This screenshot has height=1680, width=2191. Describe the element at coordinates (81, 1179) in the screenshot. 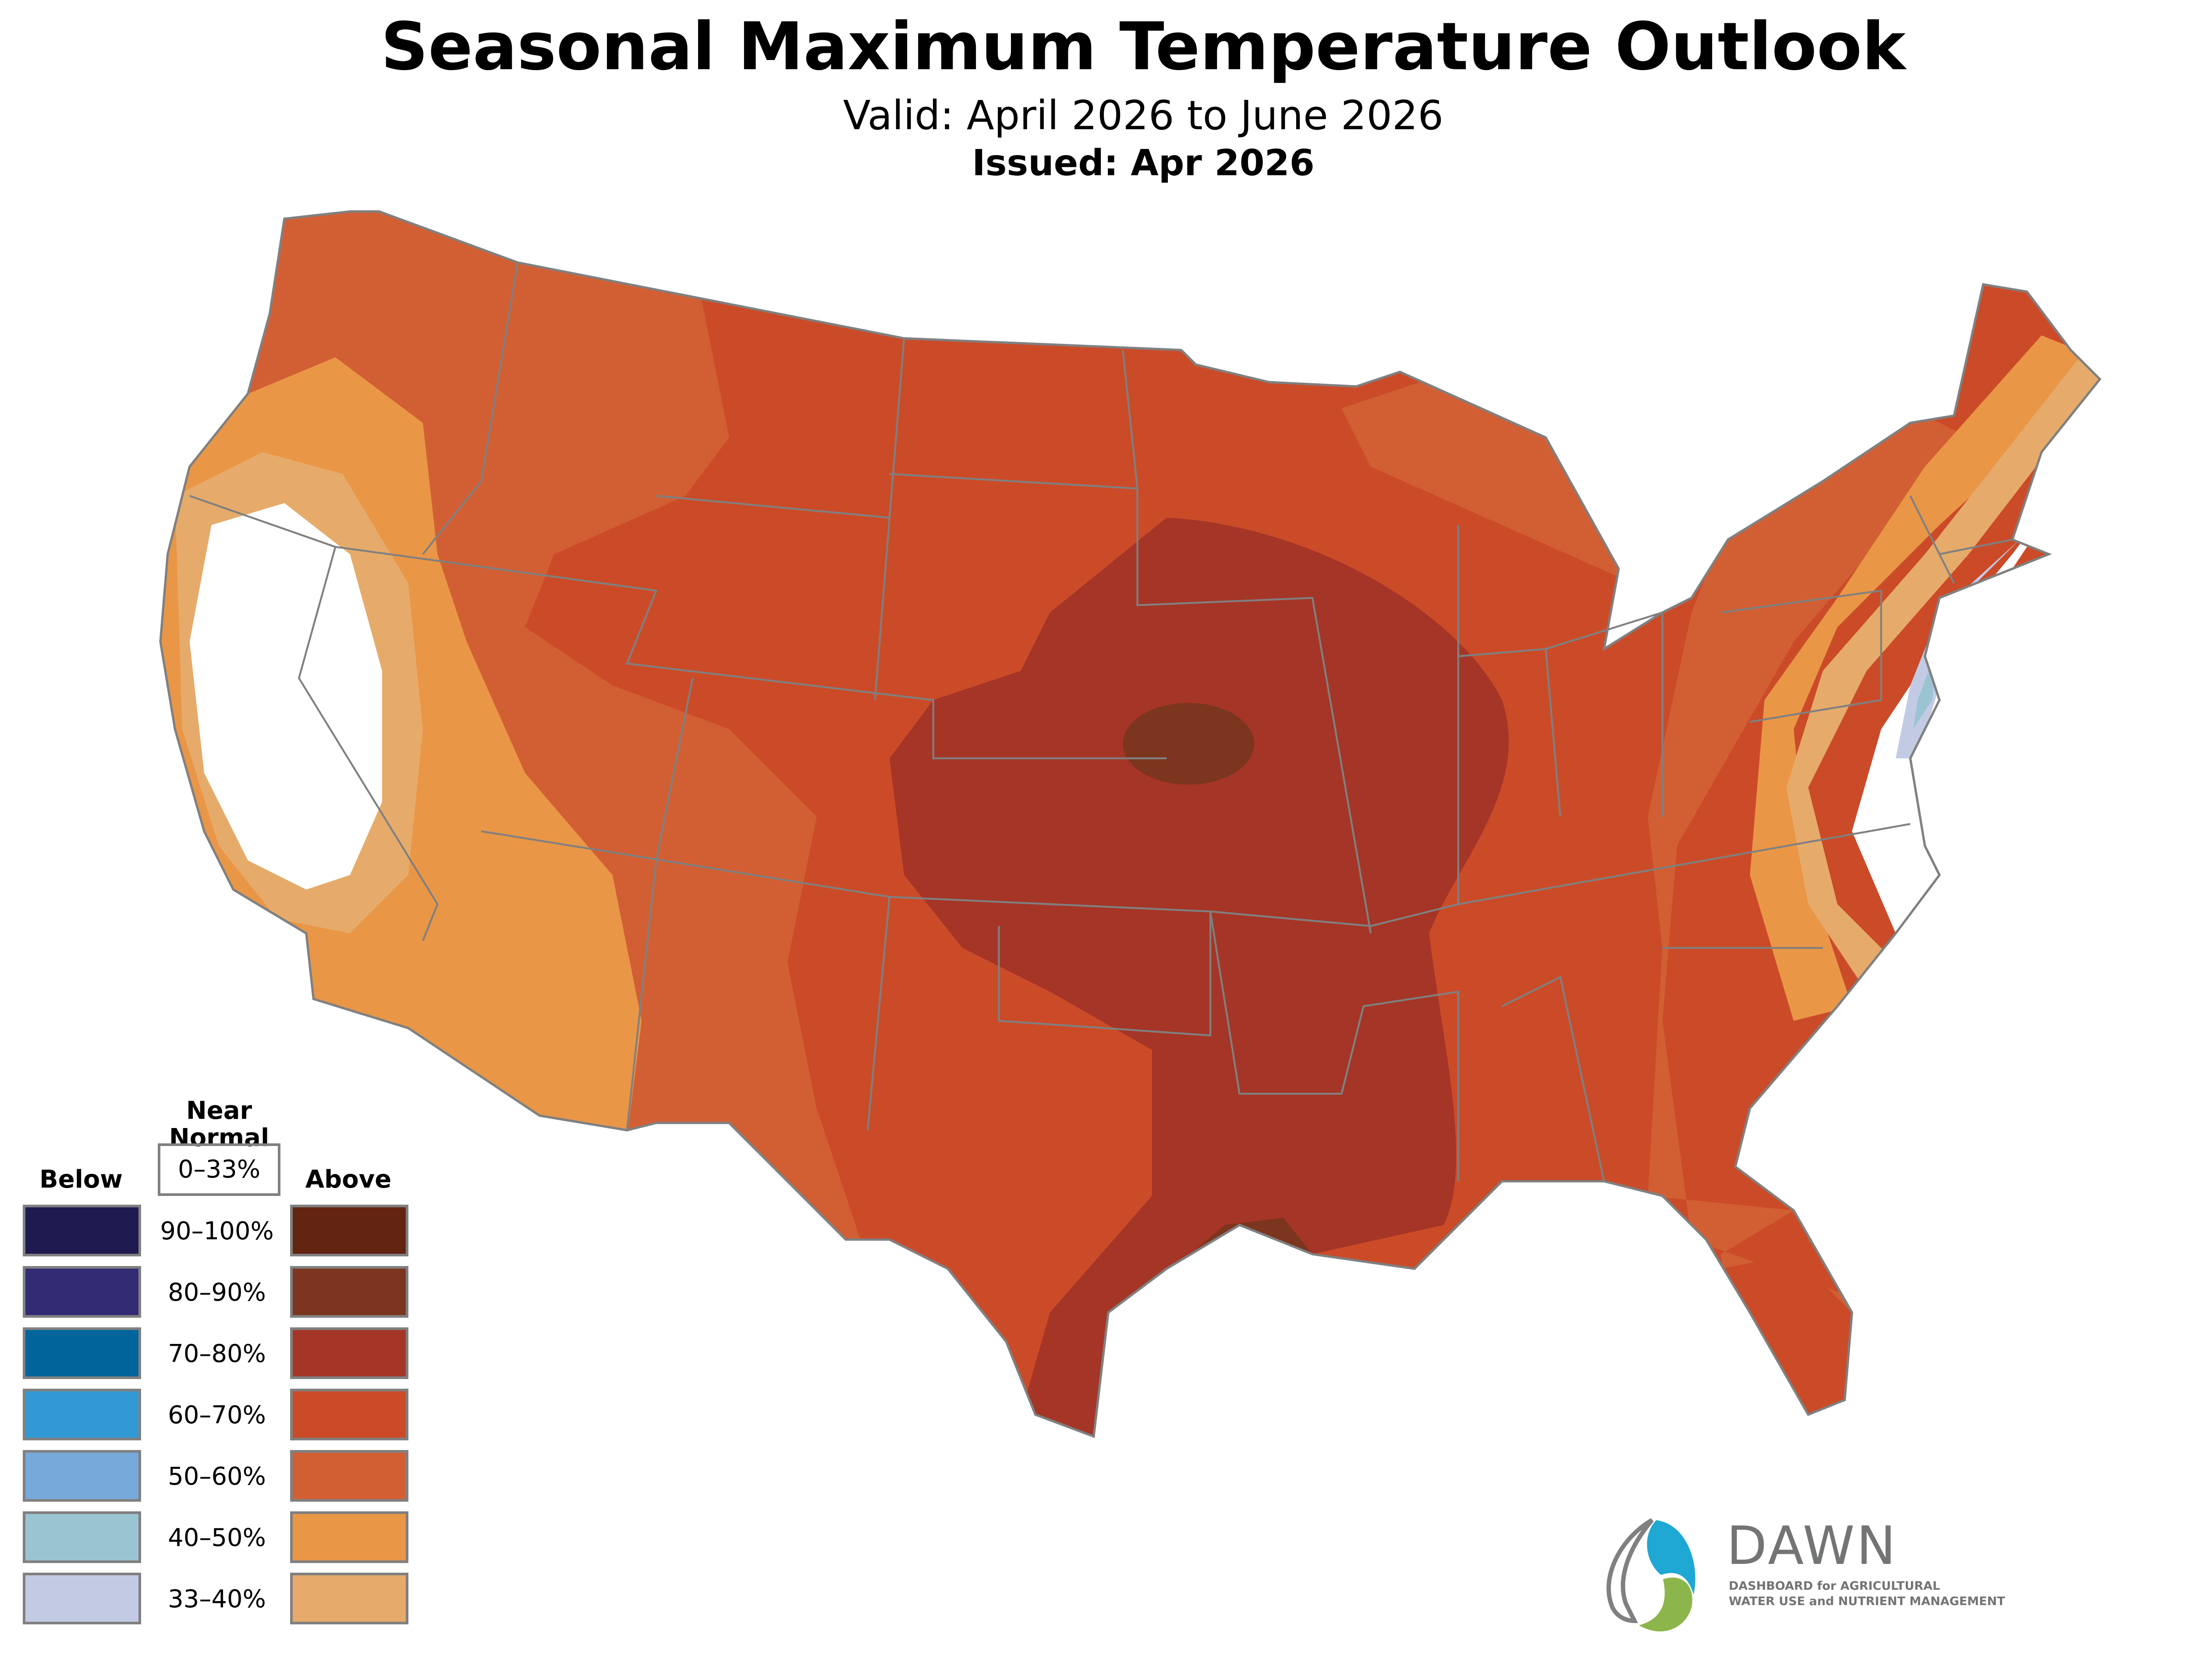

I see `legend-below-heading: Below` at that location.